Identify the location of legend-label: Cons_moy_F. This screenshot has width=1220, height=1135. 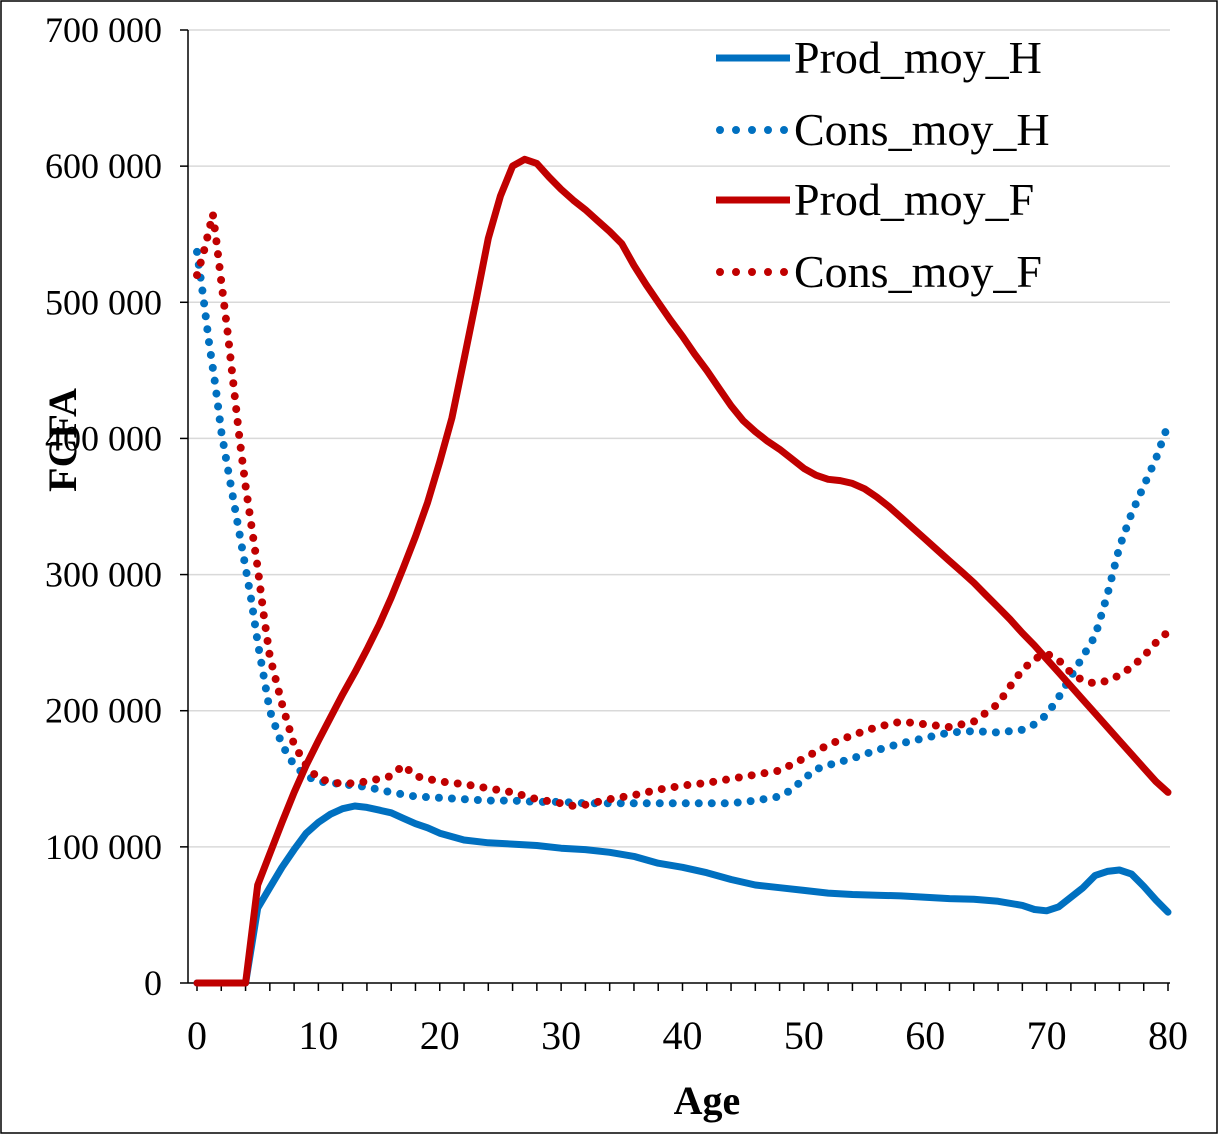
(918, 271).